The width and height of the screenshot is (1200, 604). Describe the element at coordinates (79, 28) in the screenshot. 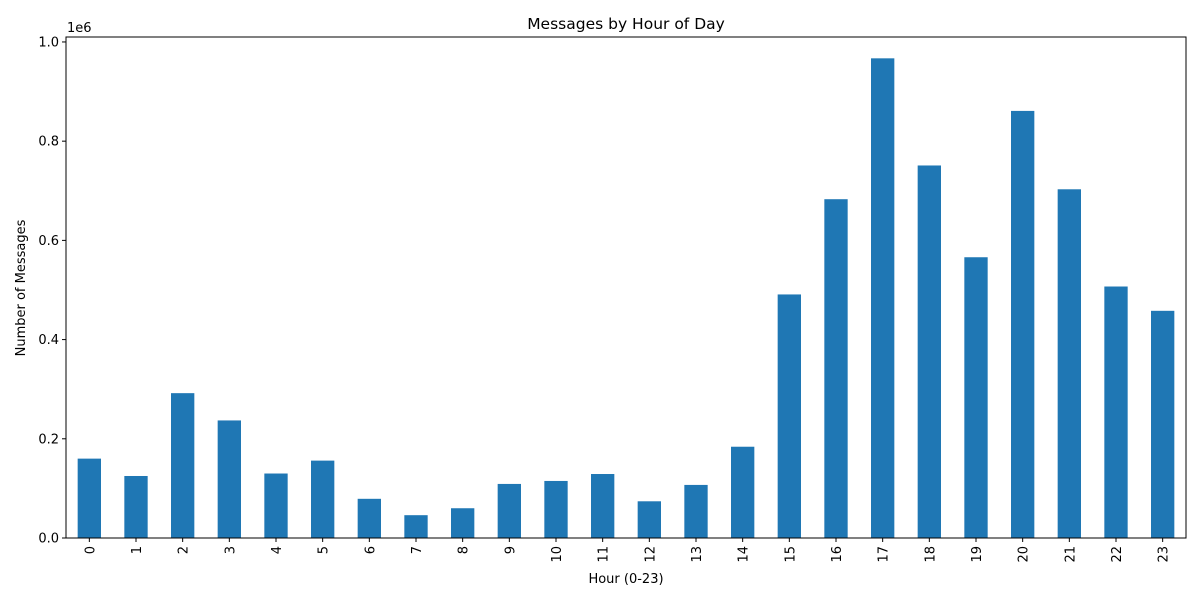

I see `y-scale-label: 1e6` at that location.